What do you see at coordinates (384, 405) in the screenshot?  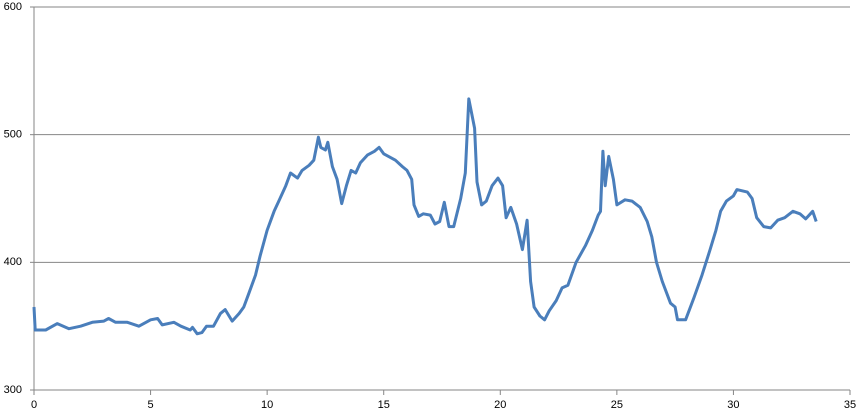 I see `x-tick-label: 15` at bounding box center [384, 405].